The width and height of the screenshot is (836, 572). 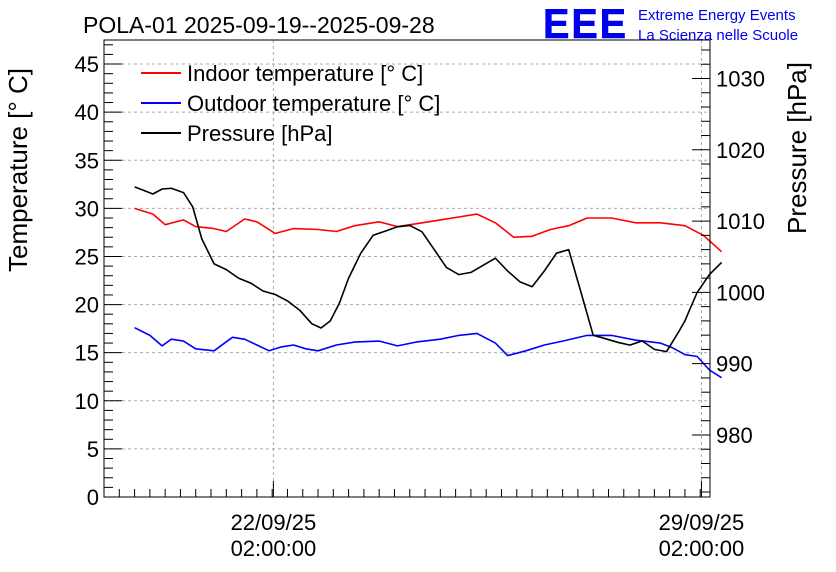 What do you see at coordinates (87, 160) in the screenshot?
I see `y-tick-label: 35` at bounding box center [87, 160].